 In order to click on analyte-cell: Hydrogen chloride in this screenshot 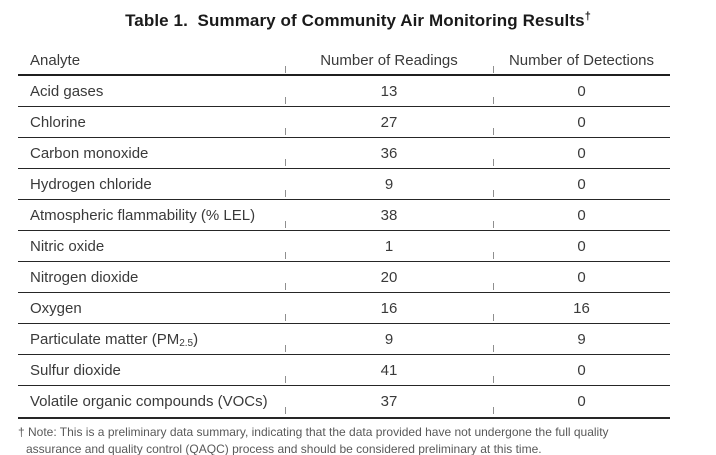, I will do `click(91, 184)`.